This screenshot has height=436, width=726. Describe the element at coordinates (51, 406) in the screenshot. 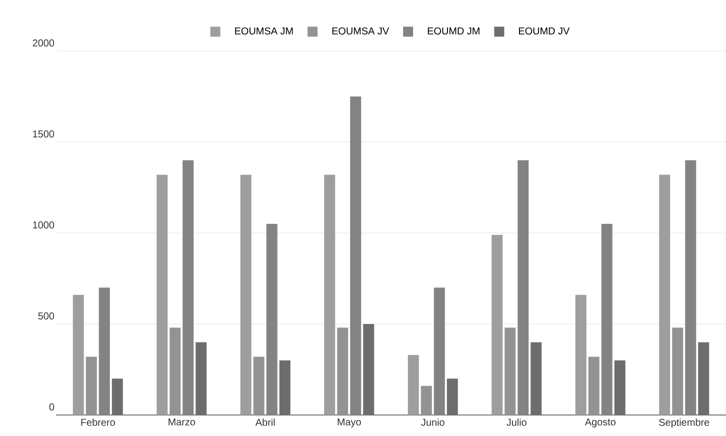

I see `y-tick-label: 0` at that location.